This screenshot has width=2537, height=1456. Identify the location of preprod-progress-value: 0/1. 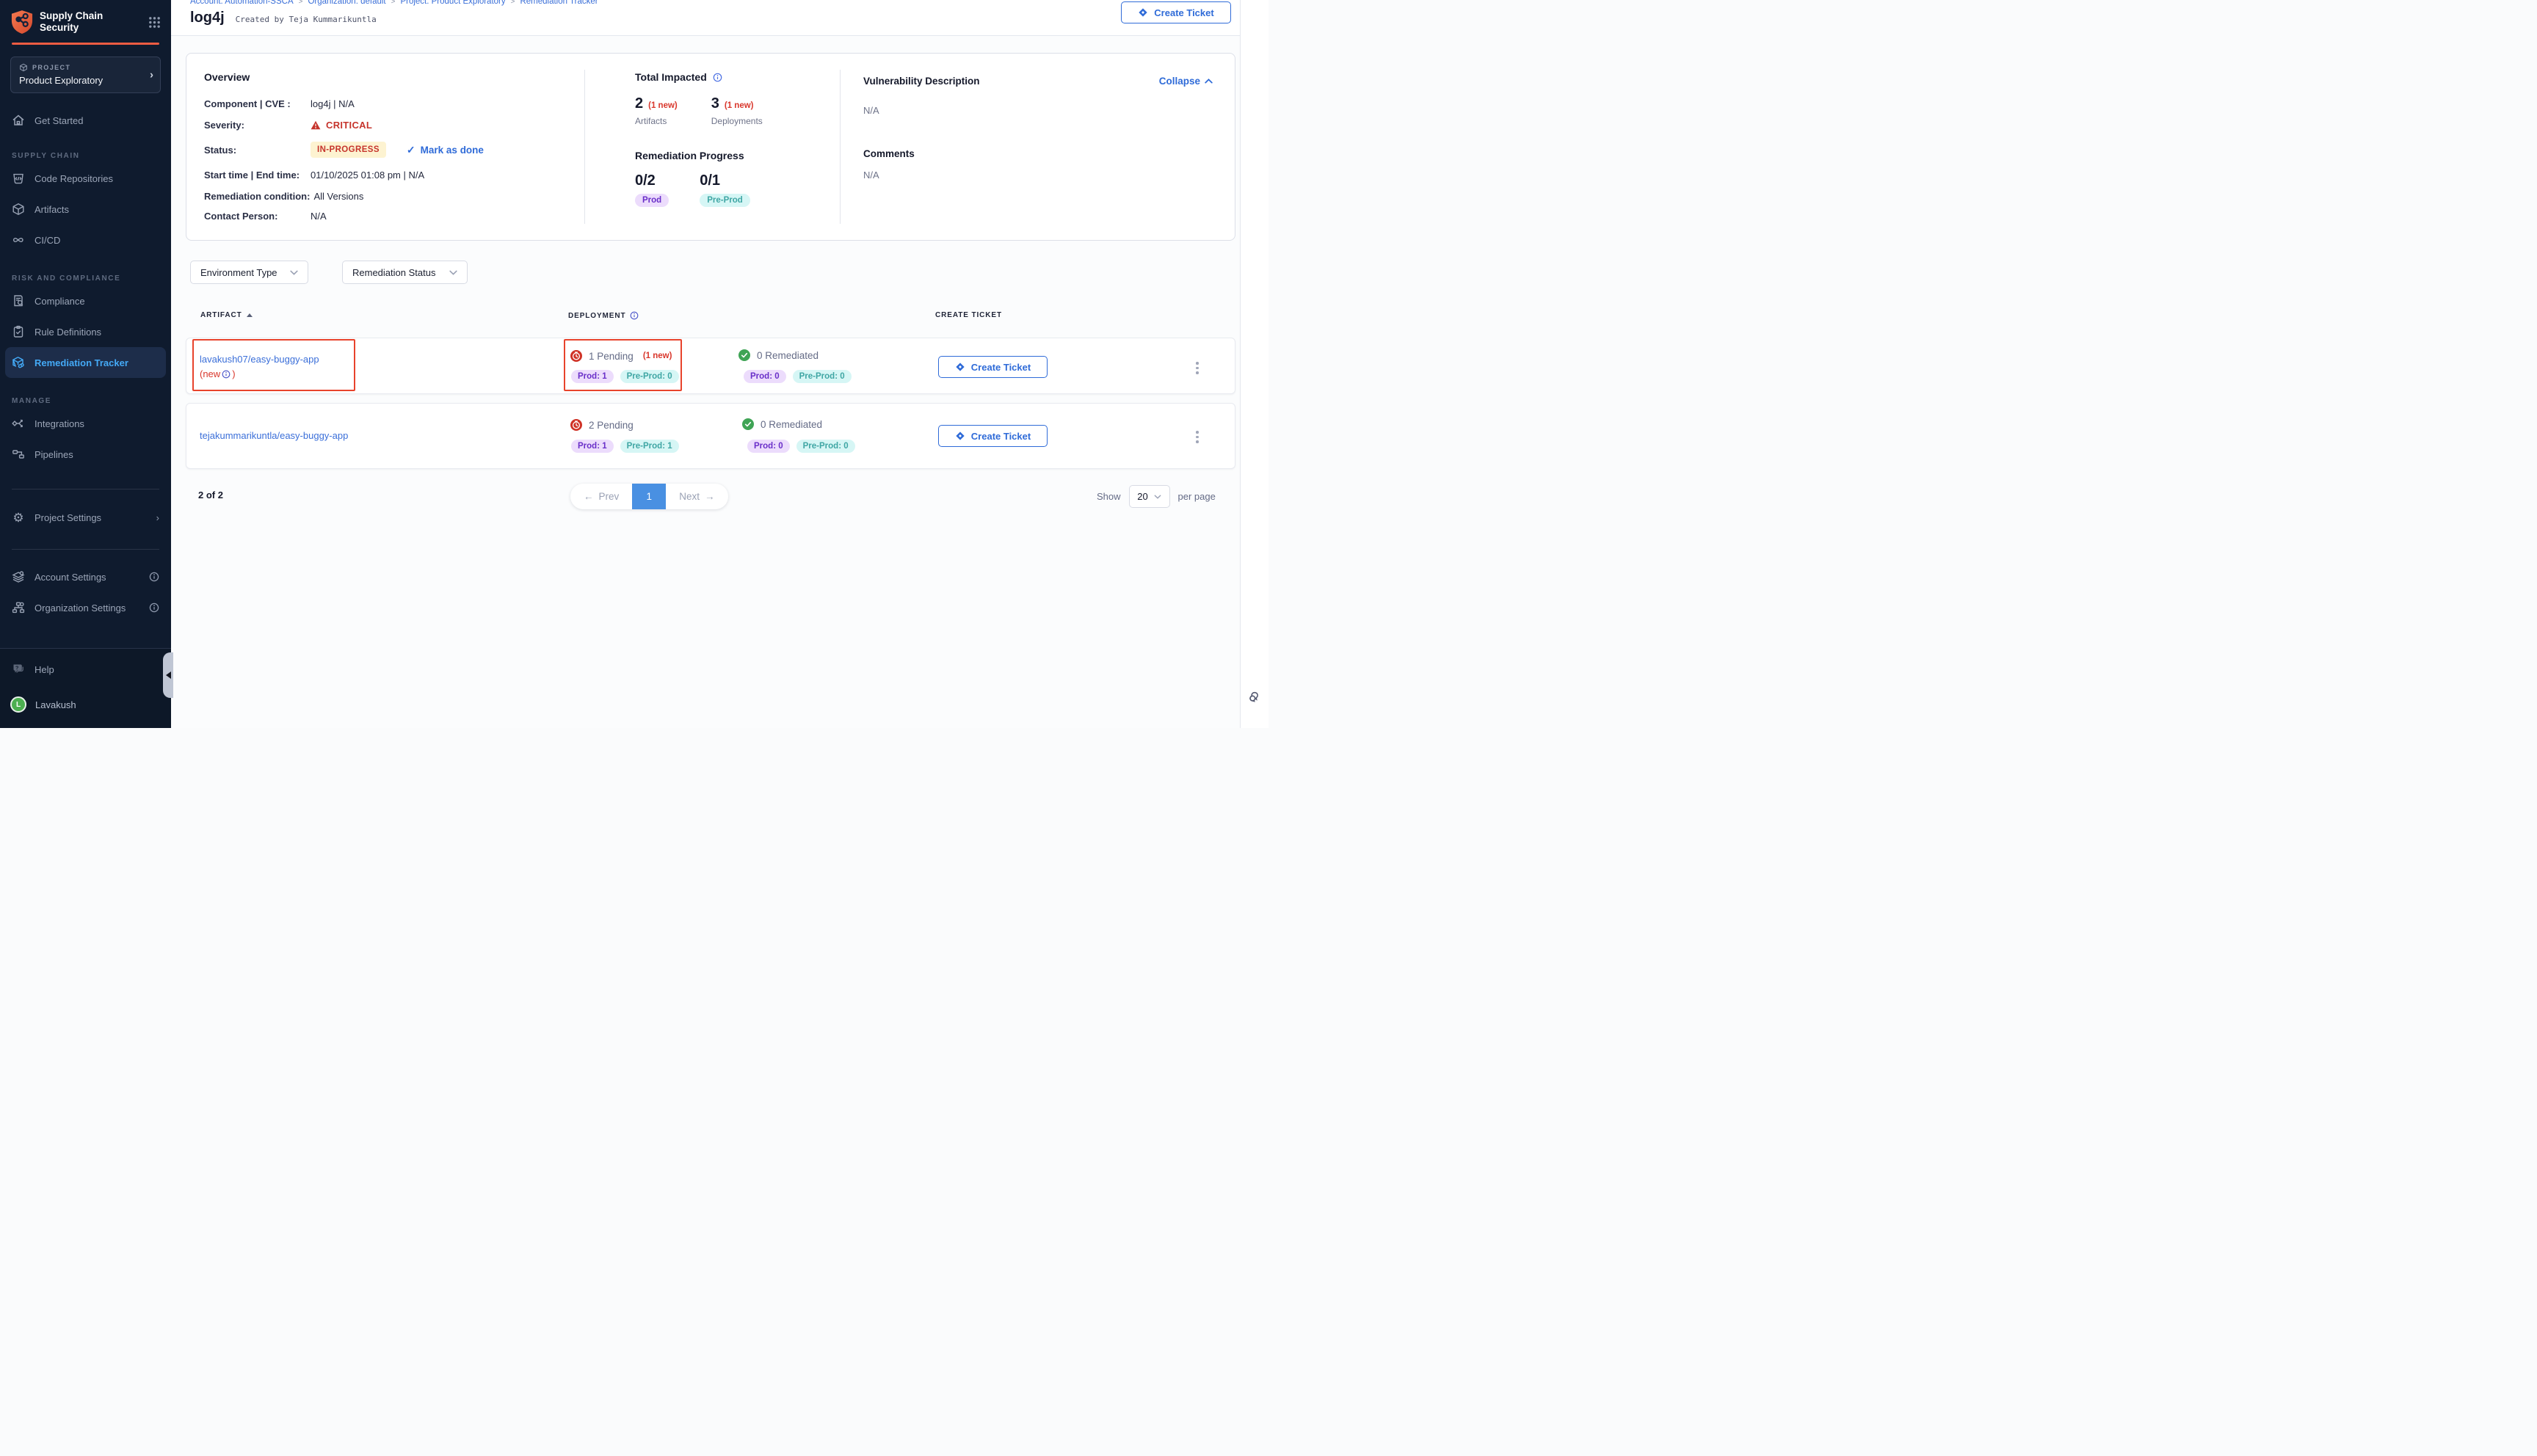
(710, 180).